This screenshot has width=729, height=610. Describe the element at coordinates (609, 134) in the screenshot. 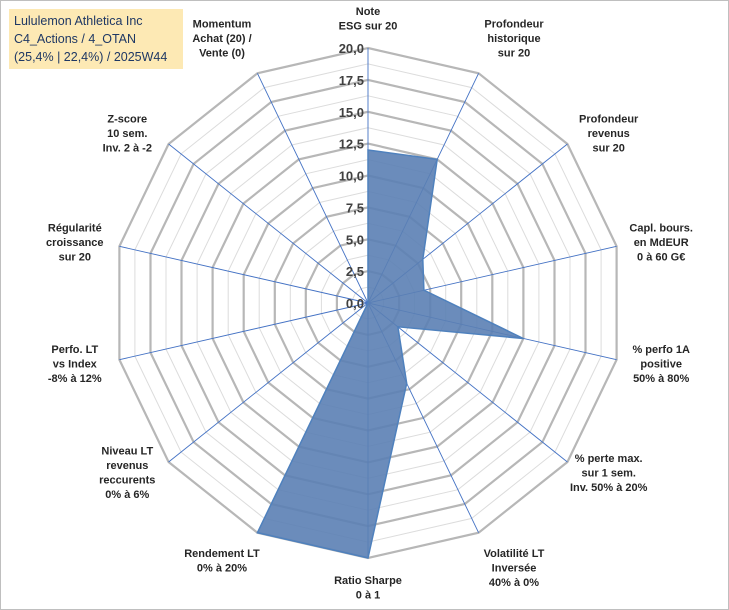

I see `axis-label: Profondeur revenus sur 20` at that location.